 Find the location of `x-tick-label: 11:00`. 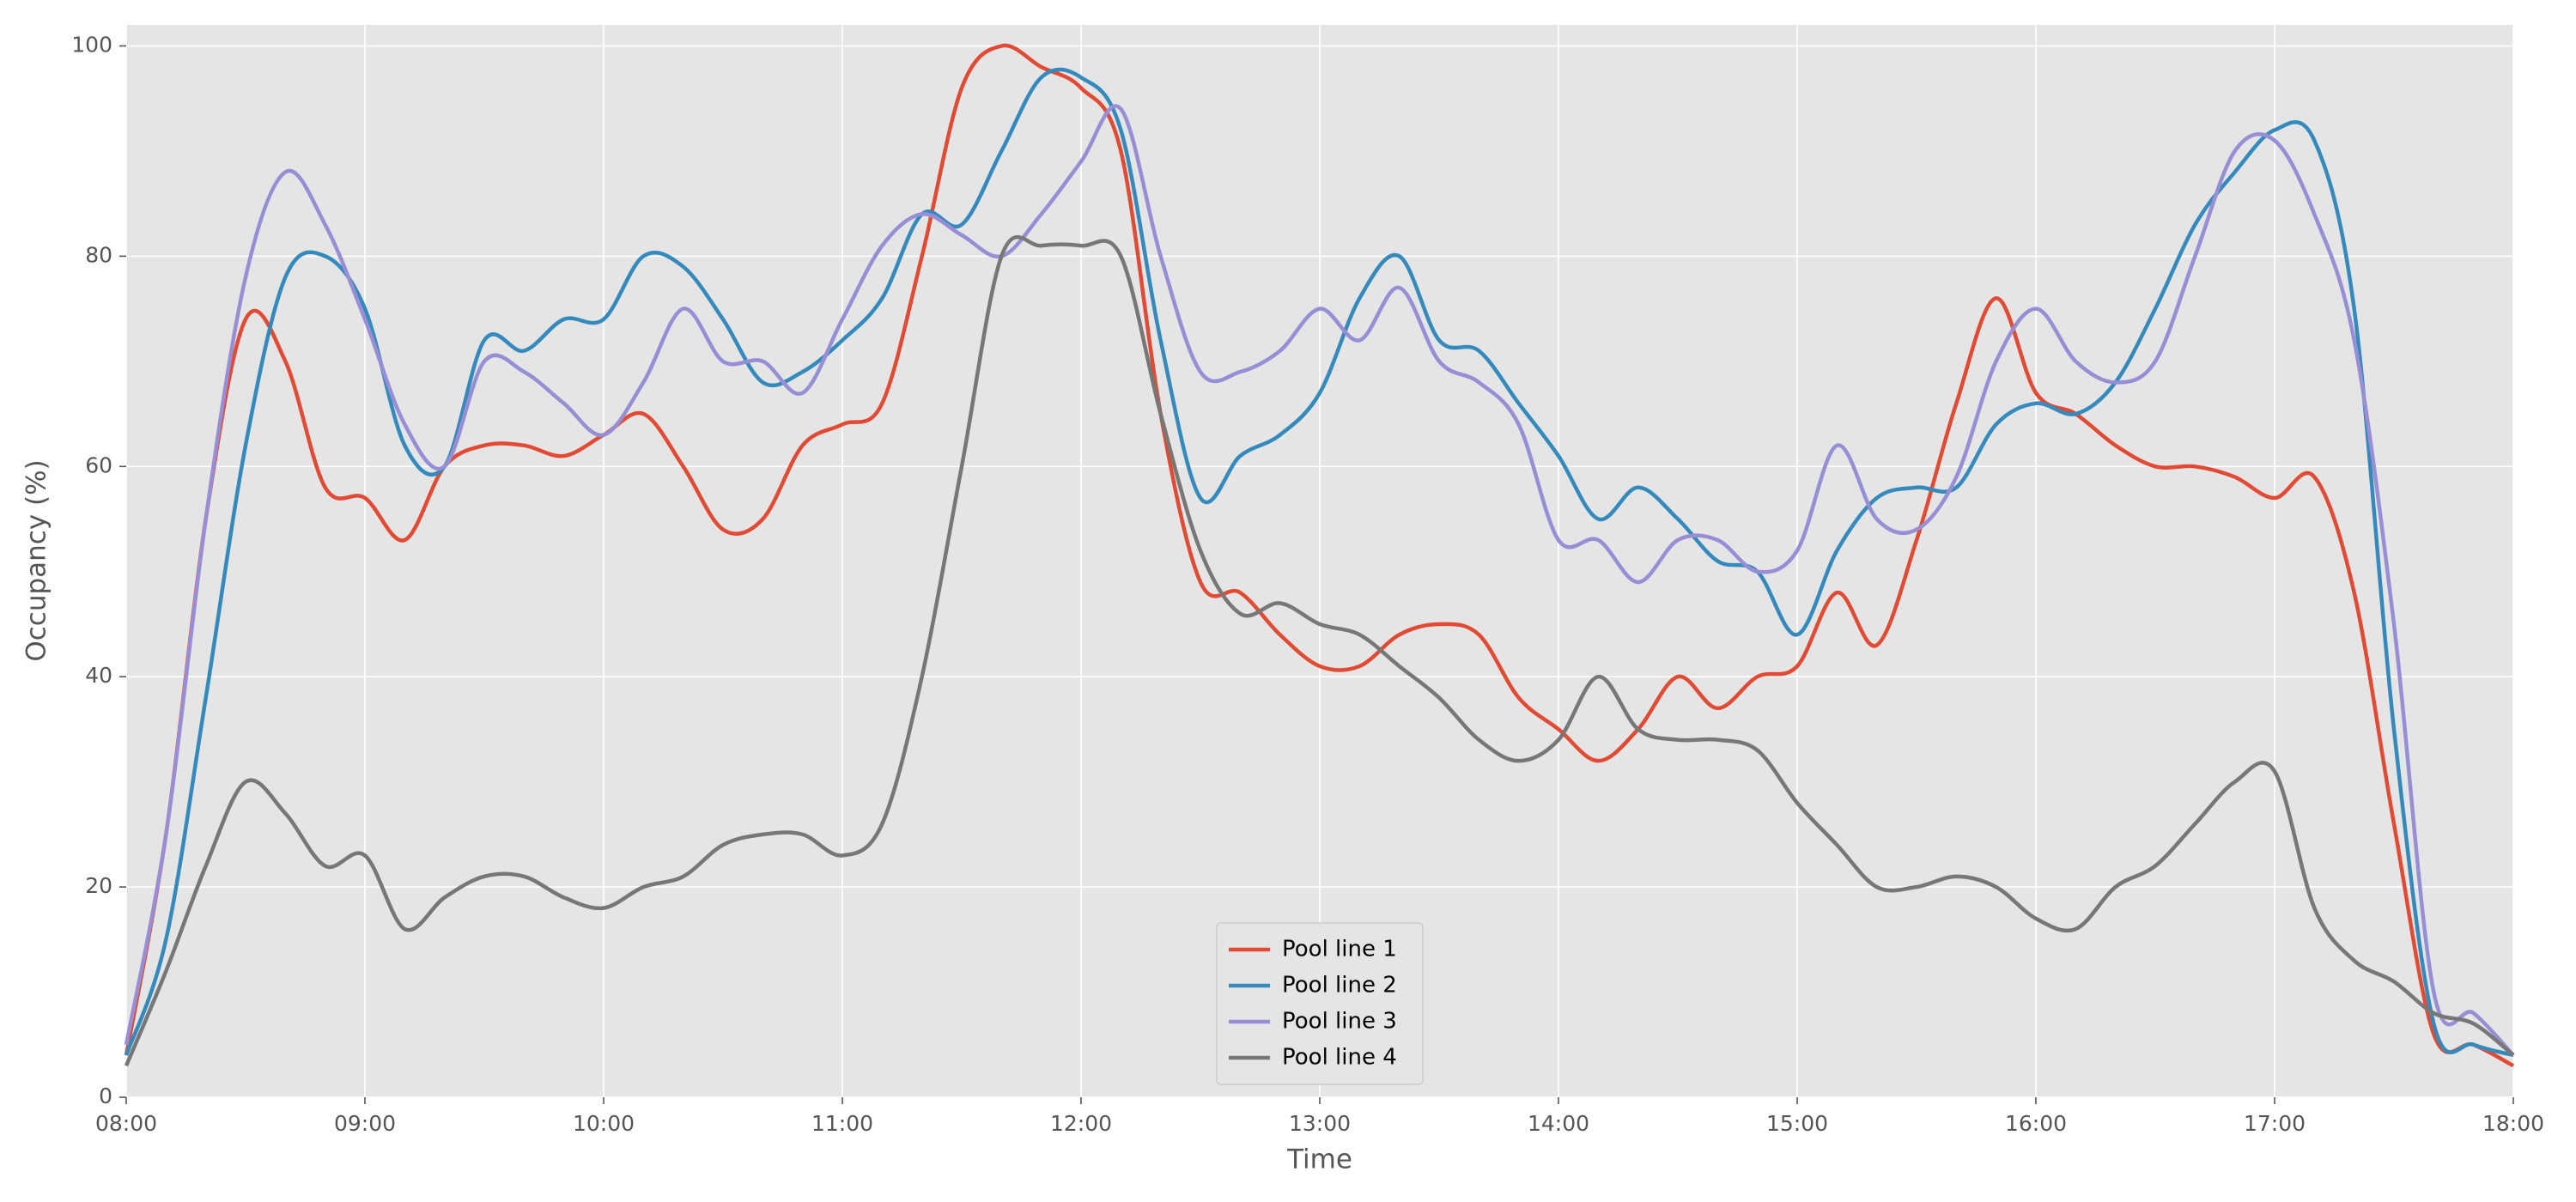

x-tick-label: 11:00 is located at coordinates (842, 1123).